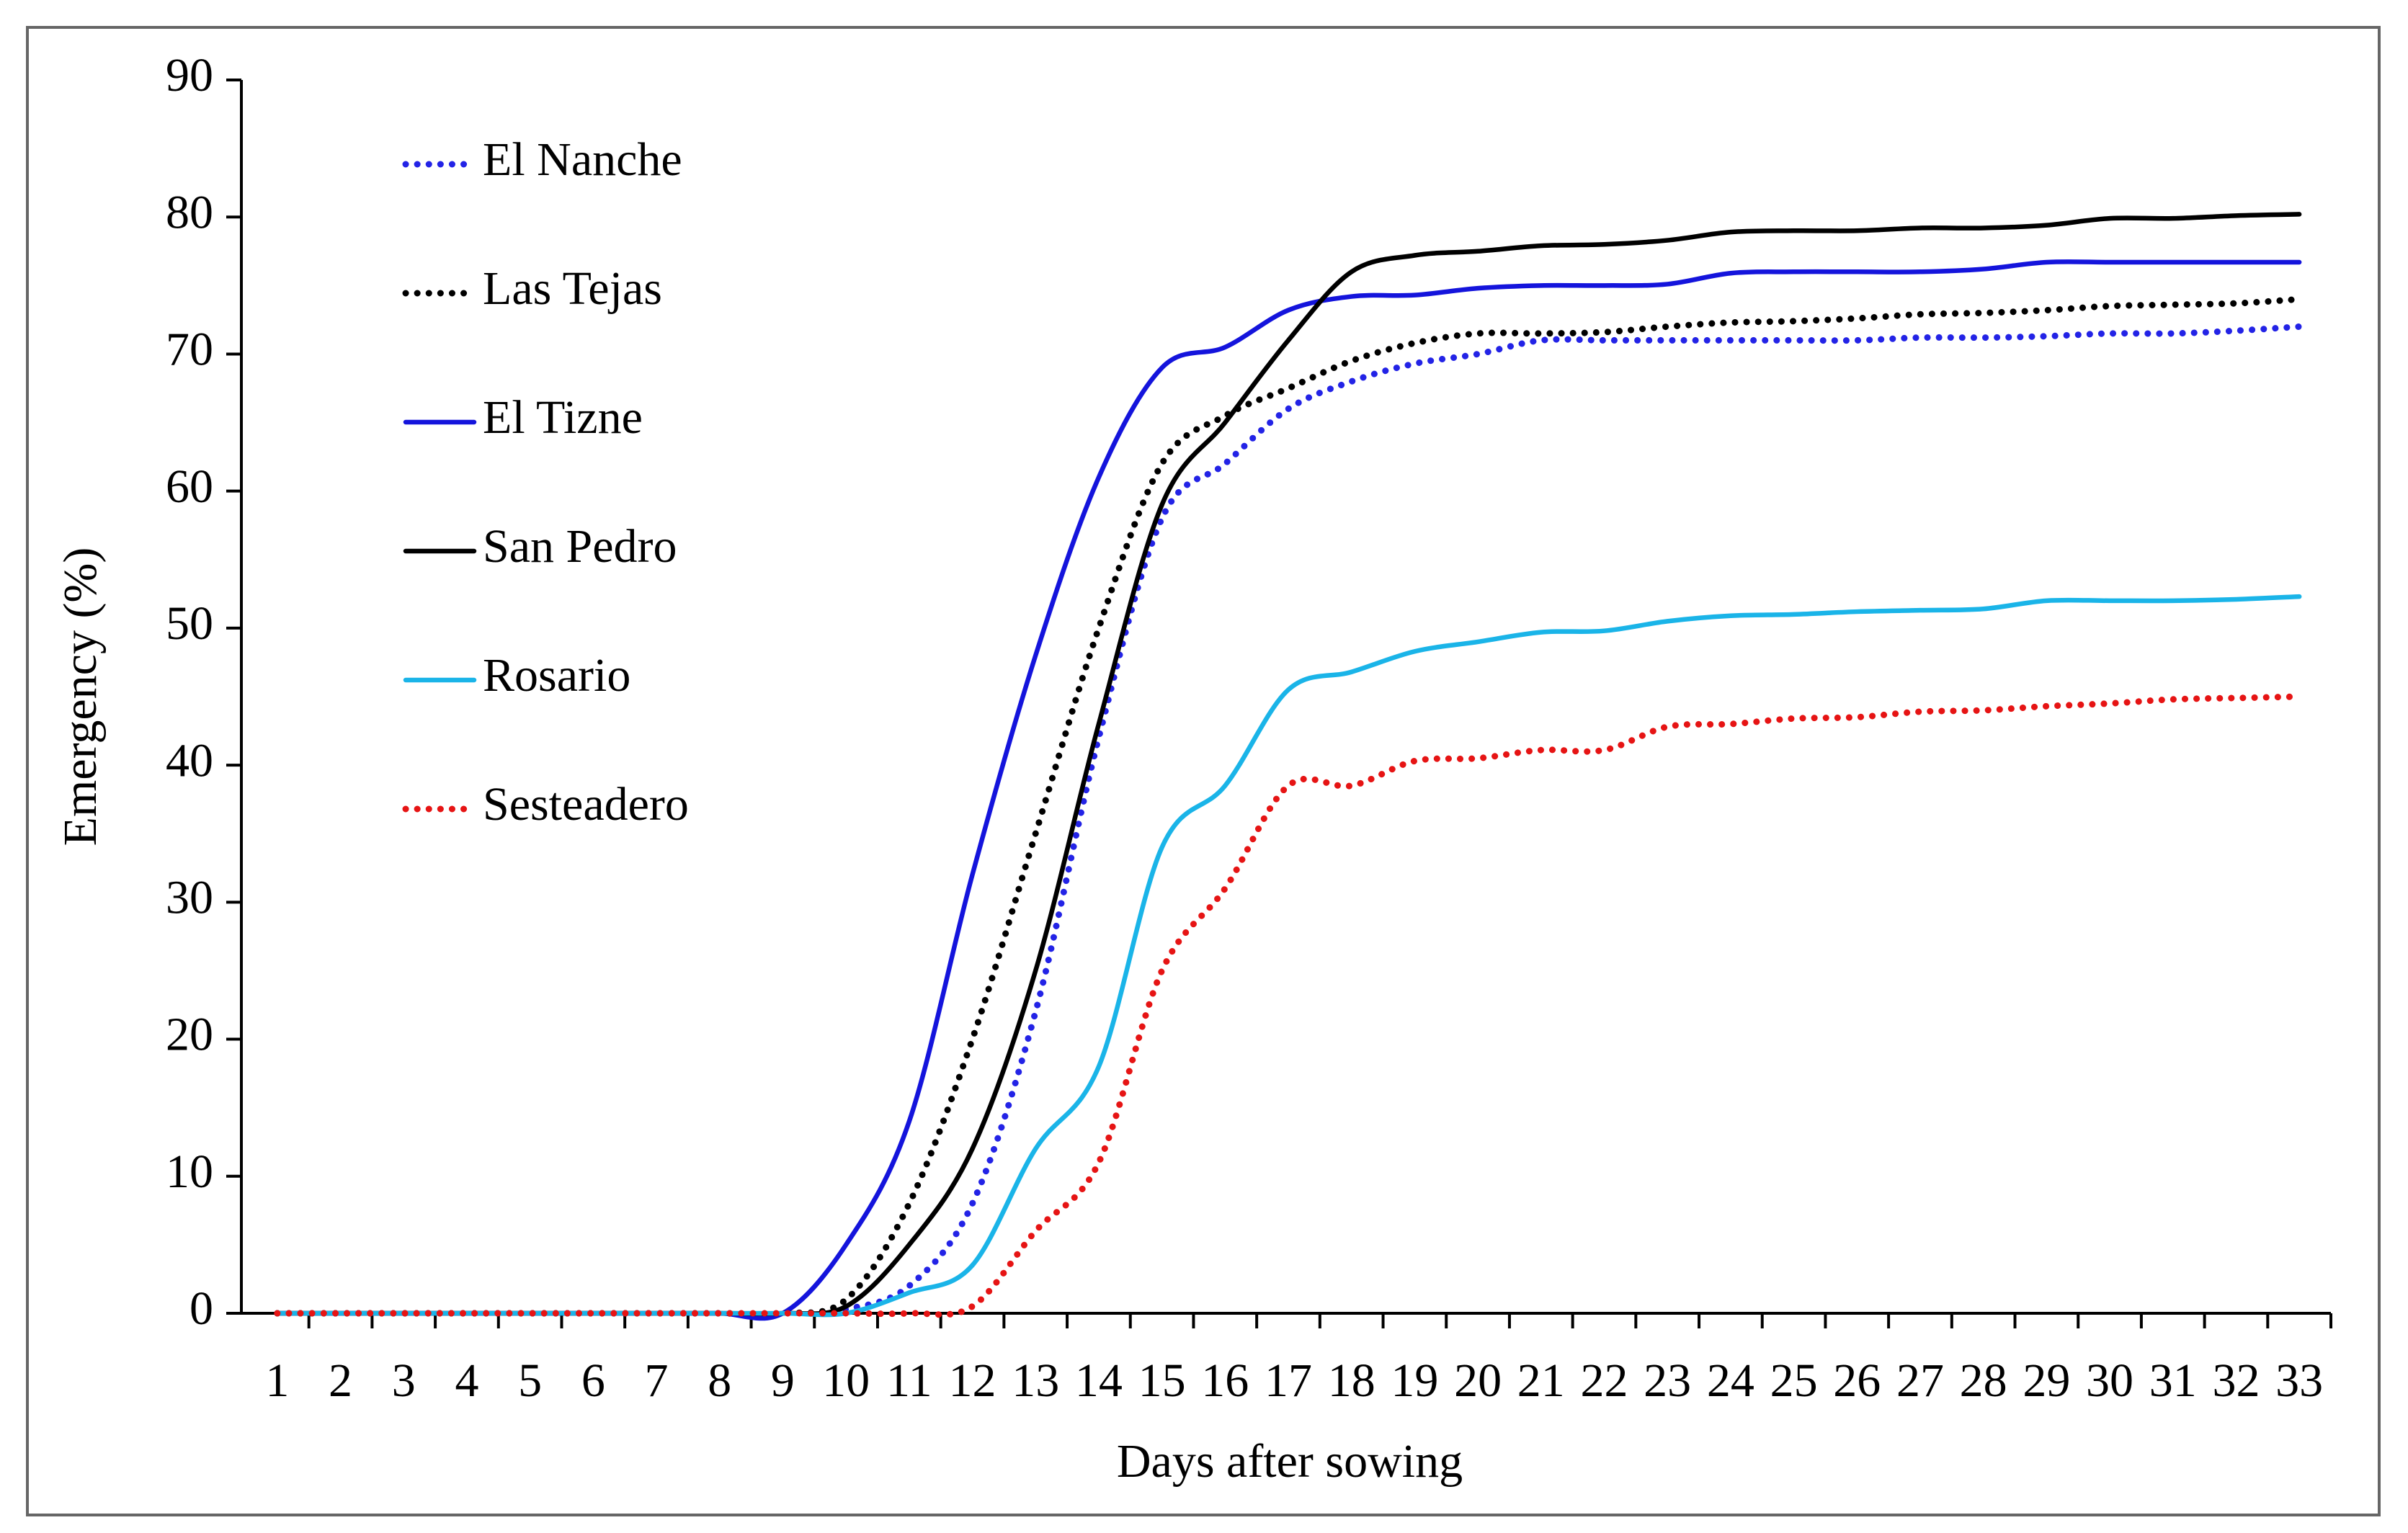 This screenshot has height=1533, width=2408. What do you see at coordinates (201, 1308) in the screenshot?
I see `y-tick-label: 0` at bounding box center [201, 1308].